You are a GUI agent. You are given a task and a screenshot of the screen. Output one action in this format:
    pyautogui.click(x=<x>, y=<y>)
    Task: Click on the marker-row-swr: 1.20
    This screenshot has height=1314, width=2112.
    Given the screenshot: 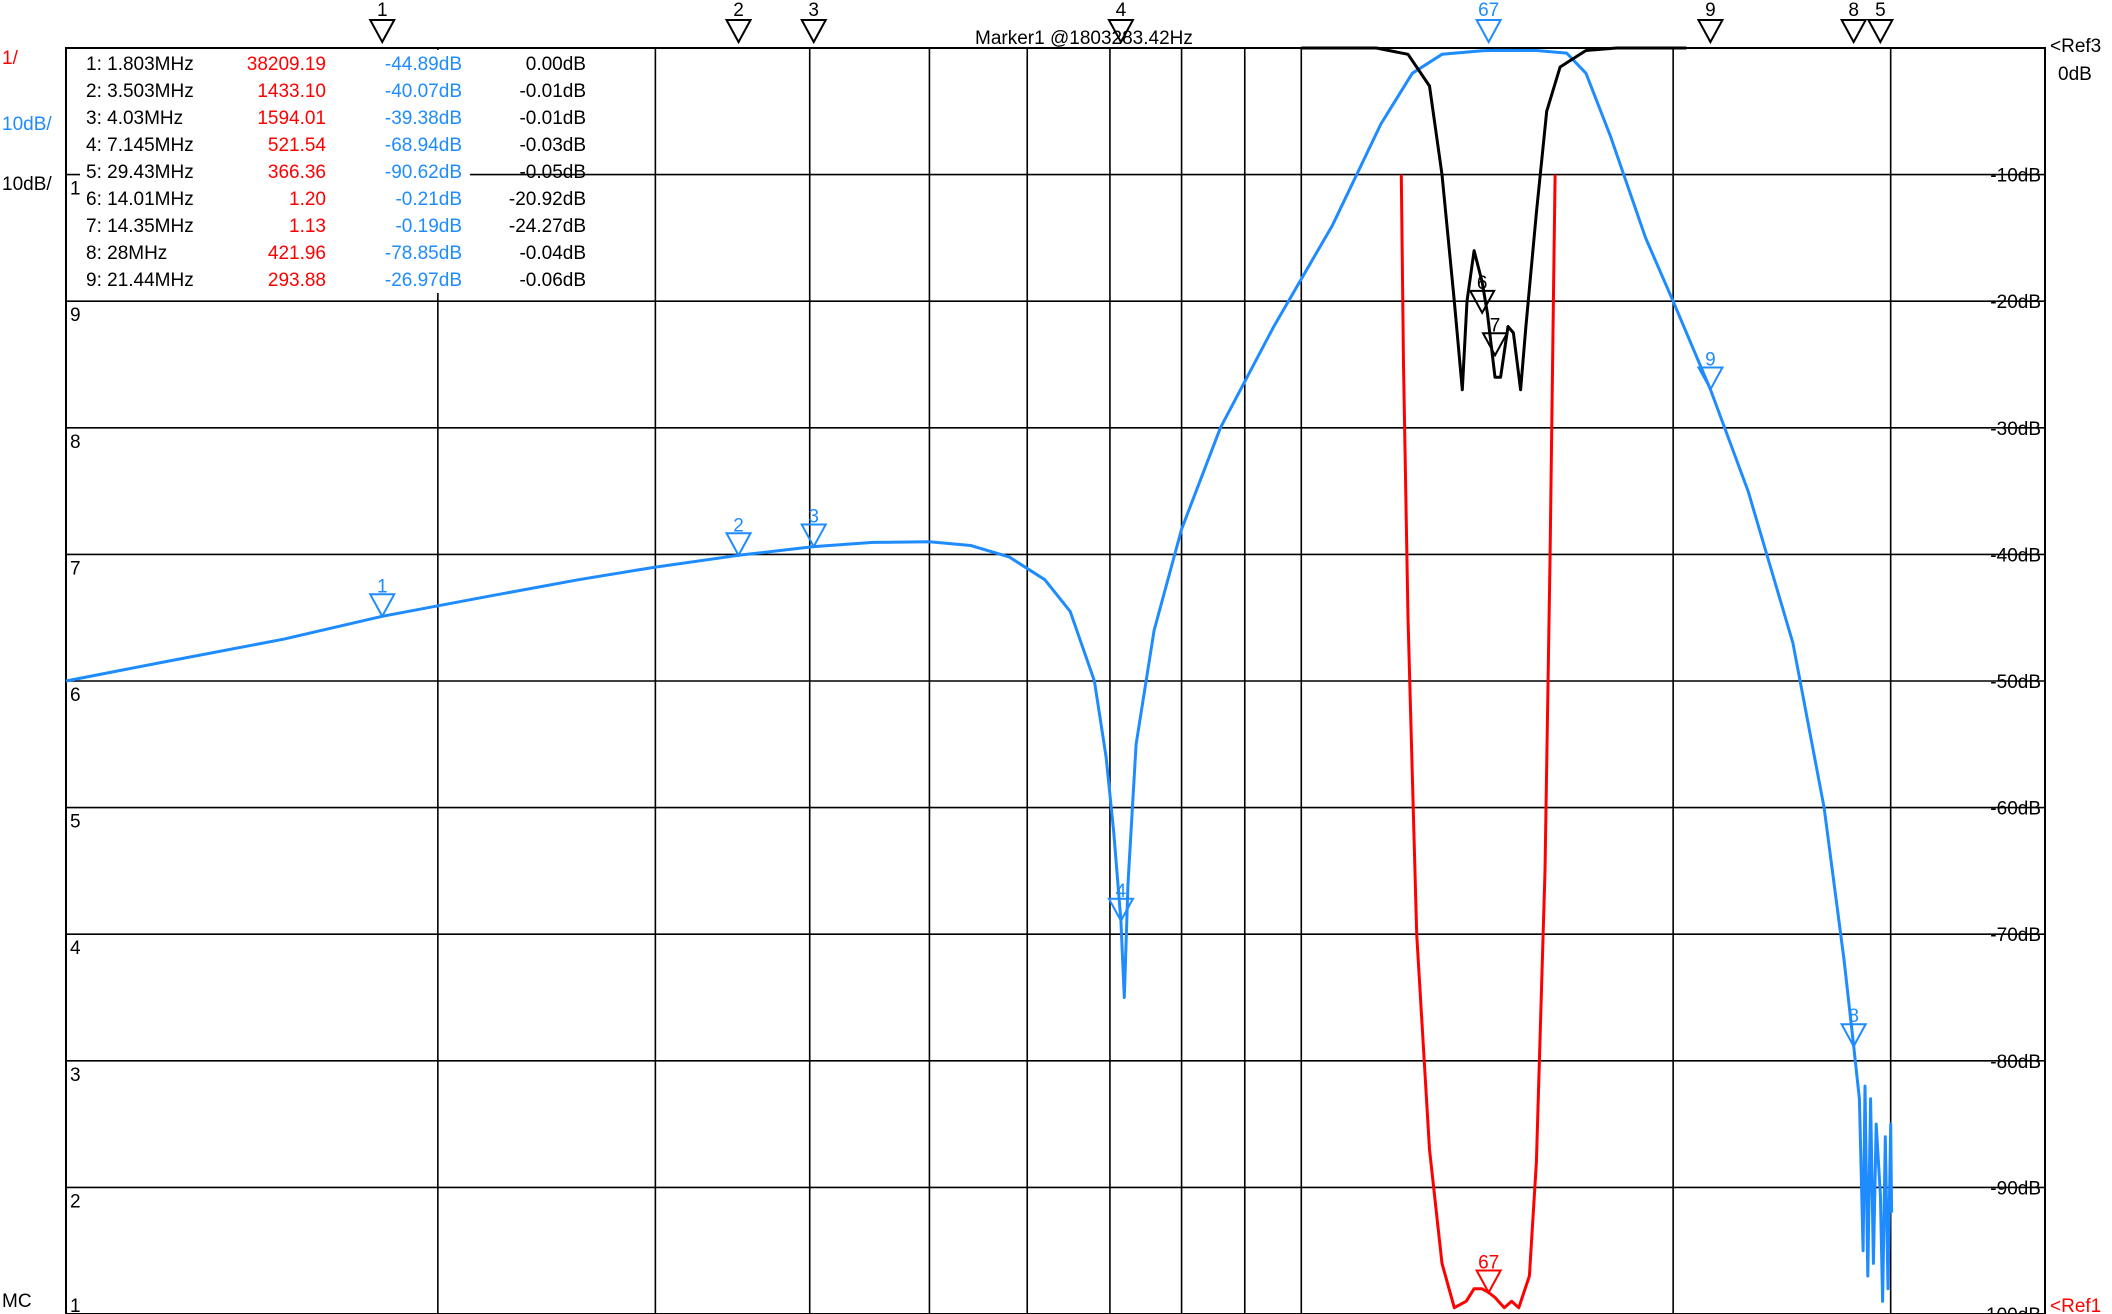 What is the action you would take?
    pyautogui.click(x=307, y=199)
    